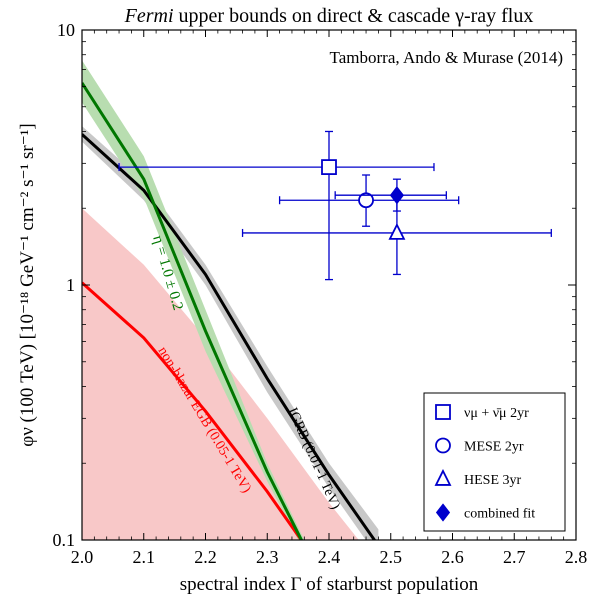 This screenshot has width=595, height=602. What do you see at coordinates (391, 557) in the screenshot?
I see `x-tick-label: 2.5` at bounding box center [391, 557].